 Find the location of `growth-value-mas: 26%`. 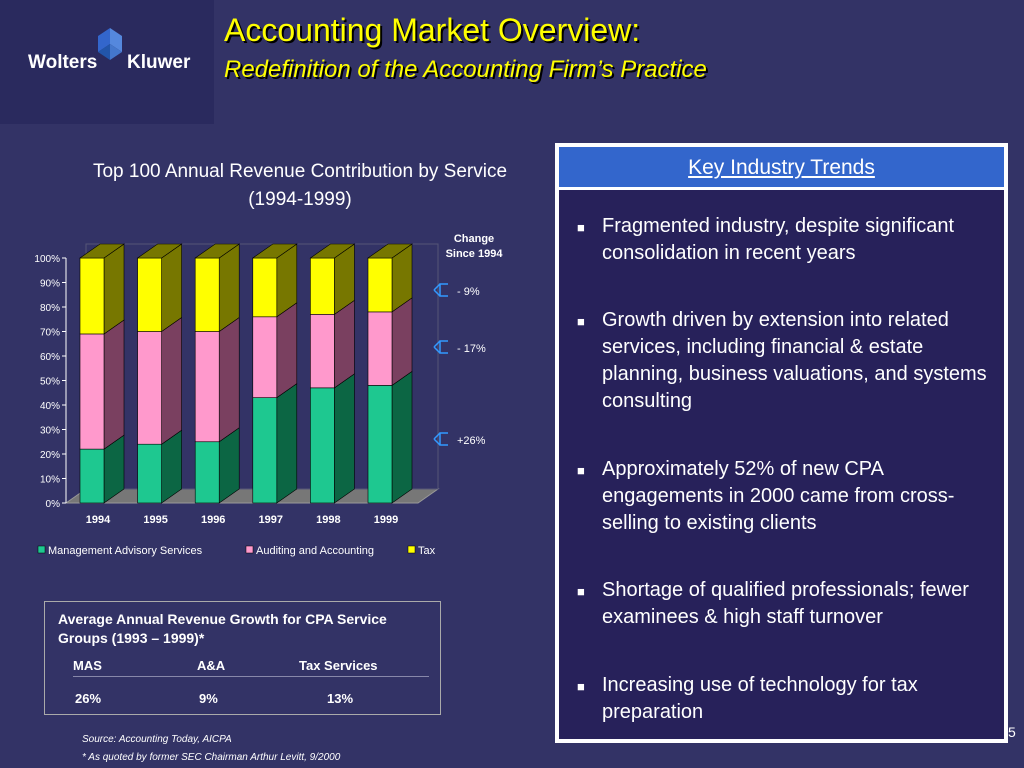

growth-value-mas: 26% is located at coordinates (88, 698).